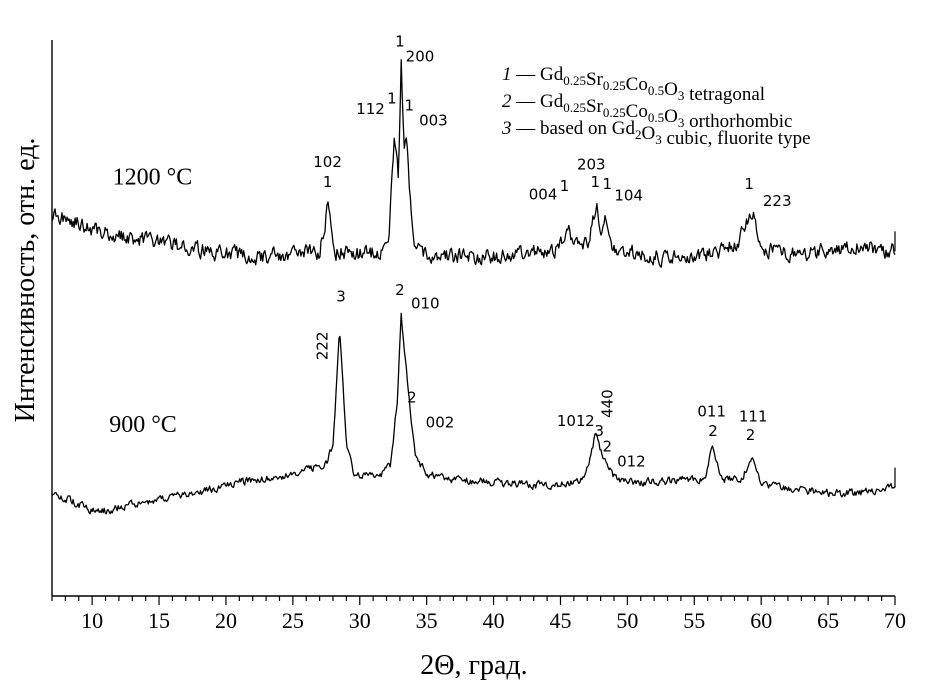 The width and height of the screenshot is (944, 694). Describe the element at coordinates (736, 138) in the screenshot. I see `legend-suffix: cubic, fluorite type` at that location.